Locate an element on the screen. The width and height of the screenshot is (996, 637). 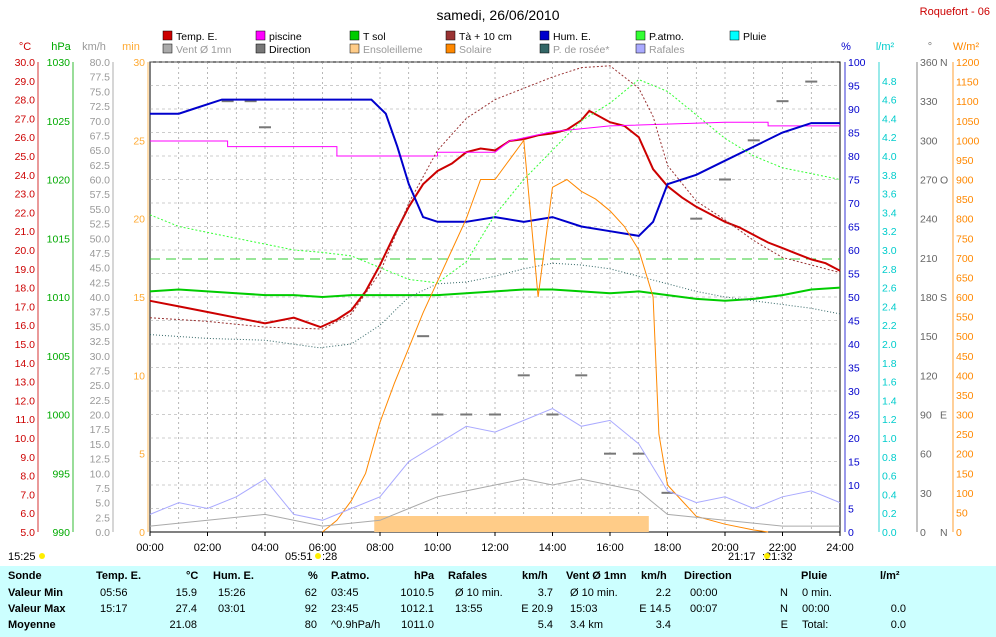
chart-title: samedi, 26/06/2010 is located at coordinates (498, 15).